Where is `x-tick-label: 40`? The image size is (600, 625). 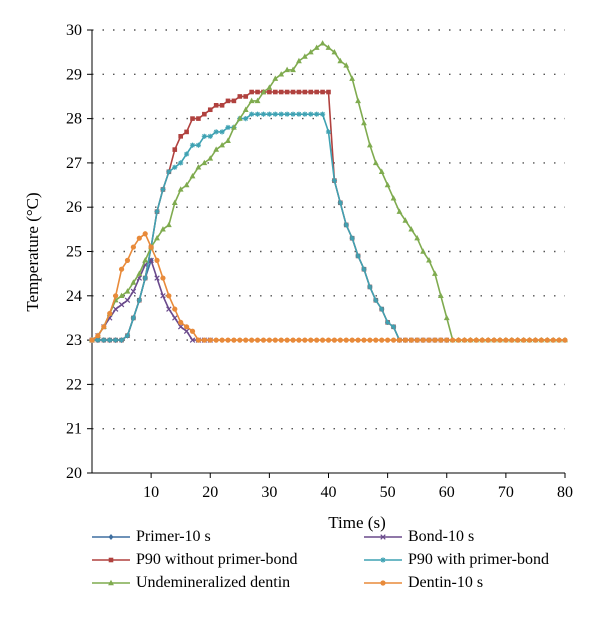 x-tick-label: 40 is located at coordinates (329, 492).